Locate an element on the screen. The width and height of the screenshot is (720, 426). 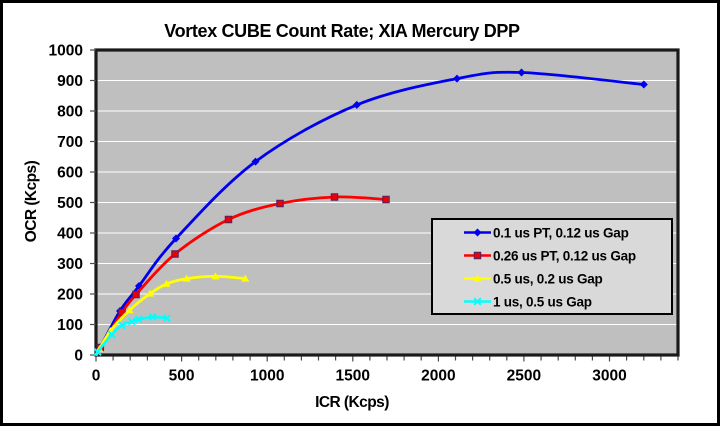
svg-text: 2500 is located at coordinates (524, 376).